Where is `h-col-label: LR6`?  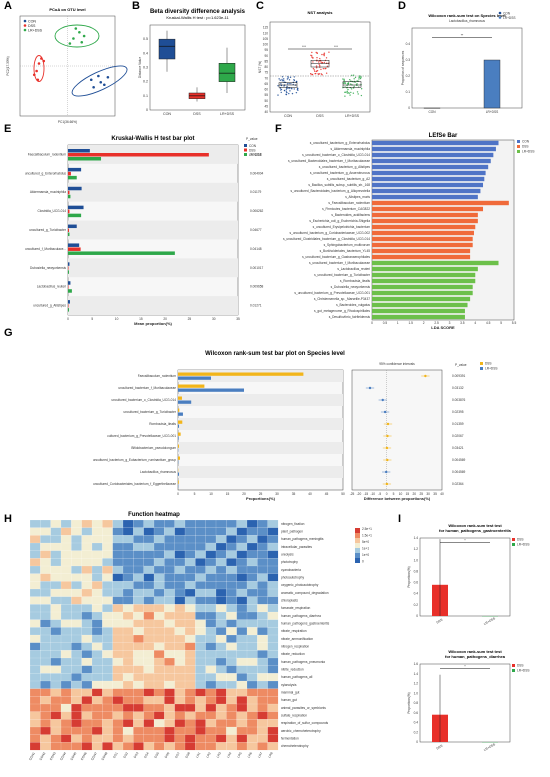 h-col-label: LR6 is located at coordinates (250, 754).